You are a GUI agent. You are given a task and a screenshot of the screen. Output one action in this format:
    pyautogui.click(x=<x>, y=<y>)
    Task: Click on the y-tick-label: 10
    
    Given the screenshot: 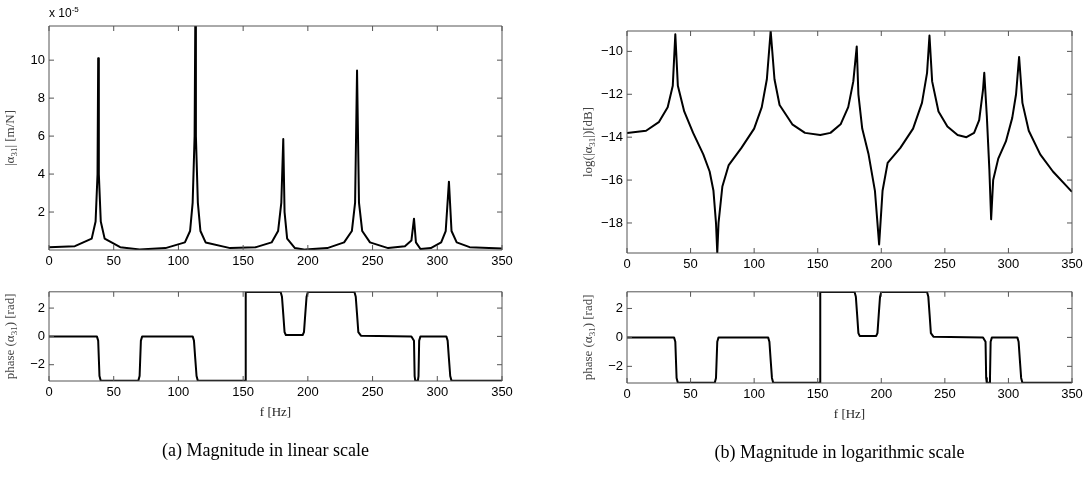 What is the action you would take?
    pyautogui.click(x=37, y=59)
    